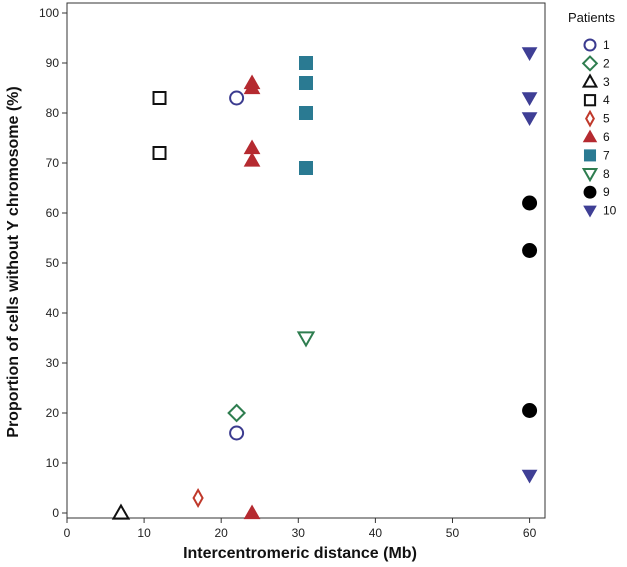 Image resolution: width=627 pixels, height=567 pixels. I want to click on legend-label: 2, so click(606, 63).